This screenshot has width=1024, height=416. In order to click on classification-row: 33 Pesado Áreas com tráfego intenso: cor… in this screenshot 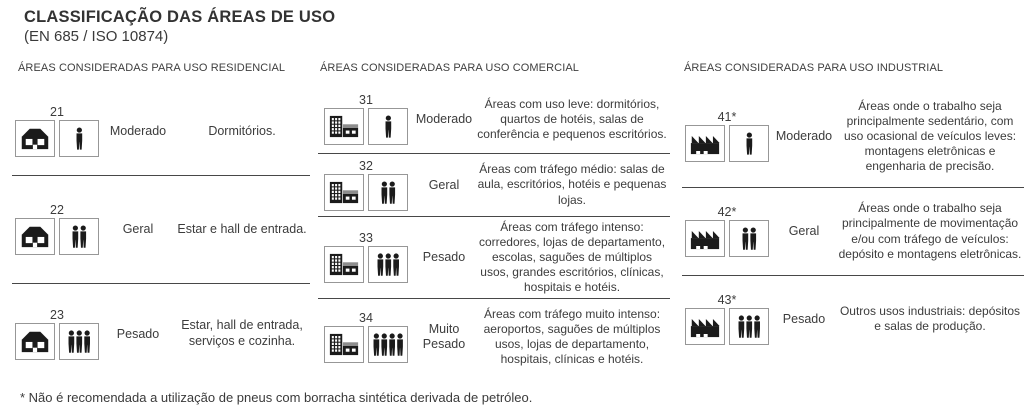, I will do `click(494, 258)`.